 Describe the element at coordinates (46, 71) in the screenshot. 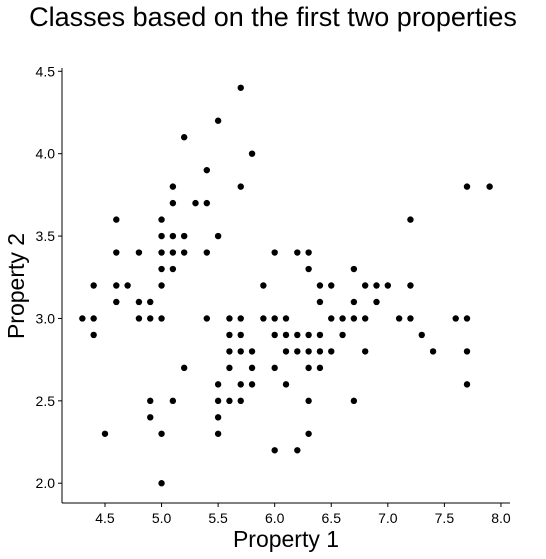

I see `y-tick-label: 4.5` at that location.